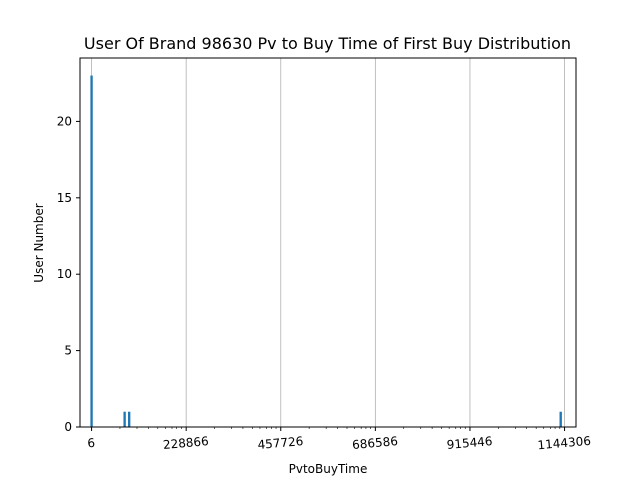 The height and width of the screenshot is (480, 640). What do you see at coordinates (91, 443) in the screenshot?
I see `x-tick-label-0: 6` at bounding box center [91, 443].